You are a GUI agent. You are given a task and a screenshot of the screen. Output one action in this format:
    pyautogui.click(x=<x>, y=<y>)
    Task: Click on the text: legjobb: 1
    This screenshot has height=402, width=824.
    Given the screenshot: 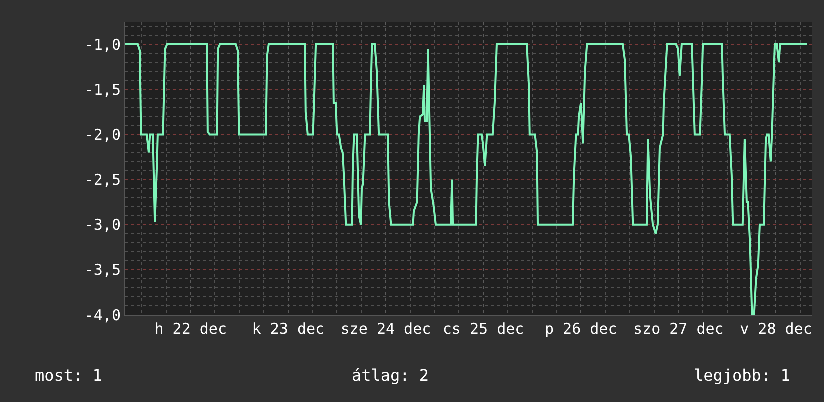 What is the action you would take?
    pyautogui.click(x=742, y=375)
    